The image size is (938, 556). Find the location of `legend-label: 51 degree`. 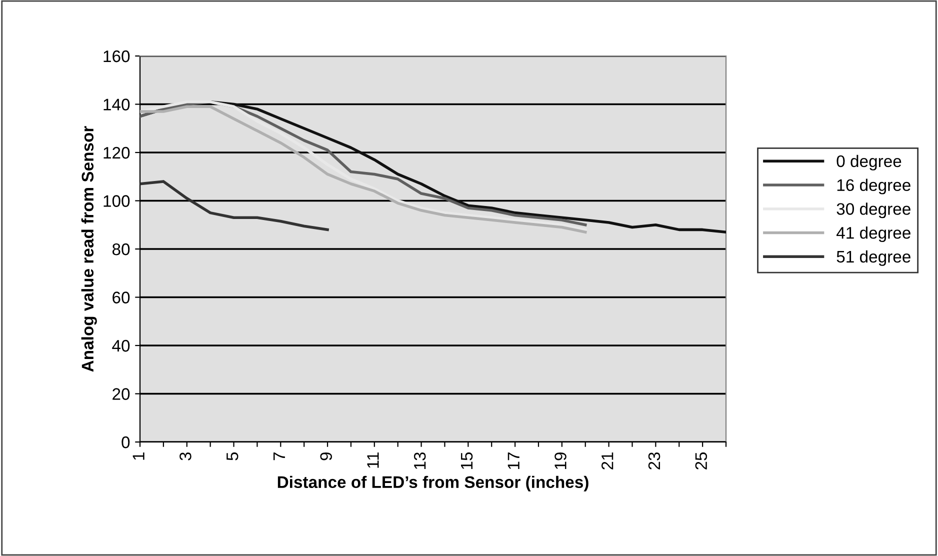

legend-label: 51 degree is located at coordinates (873, 258).